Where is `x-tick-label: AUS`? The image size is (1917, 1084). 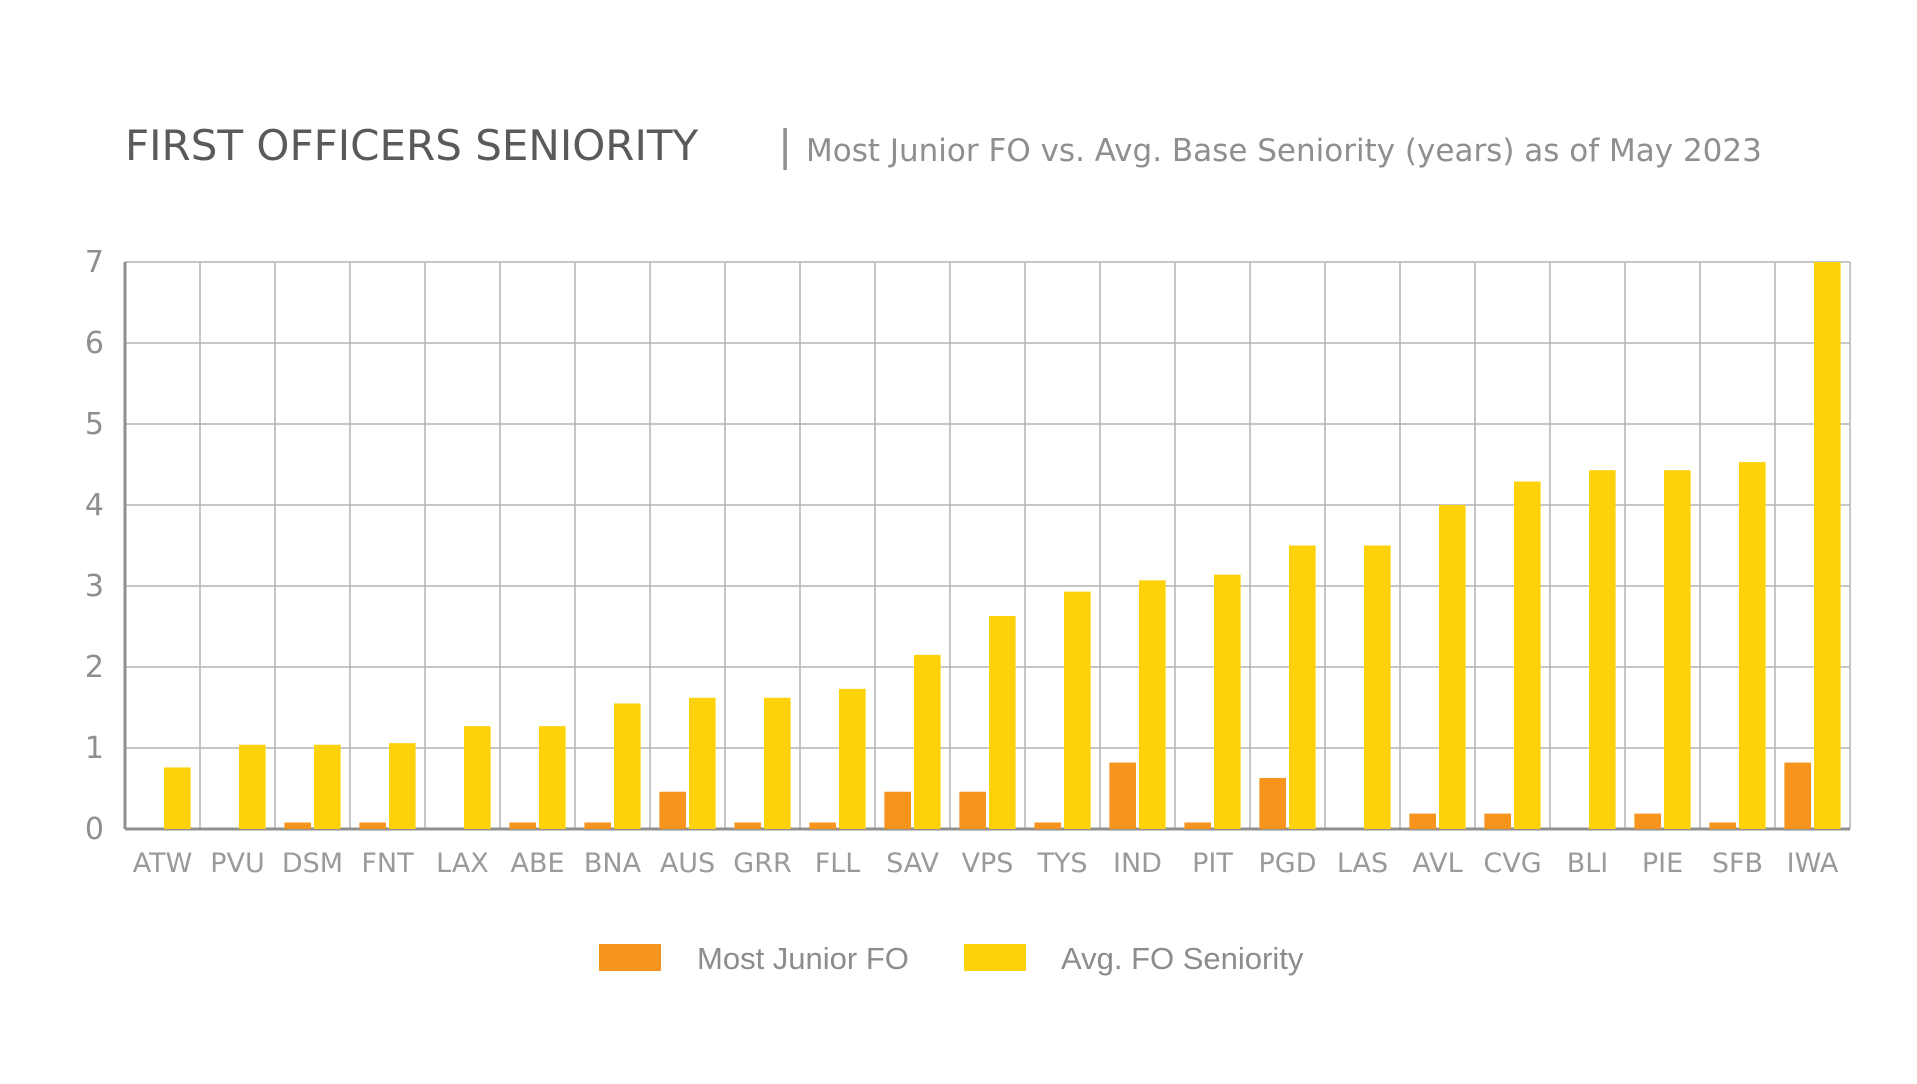 x-tick-label: AUS is located at coordinates (687, 863).